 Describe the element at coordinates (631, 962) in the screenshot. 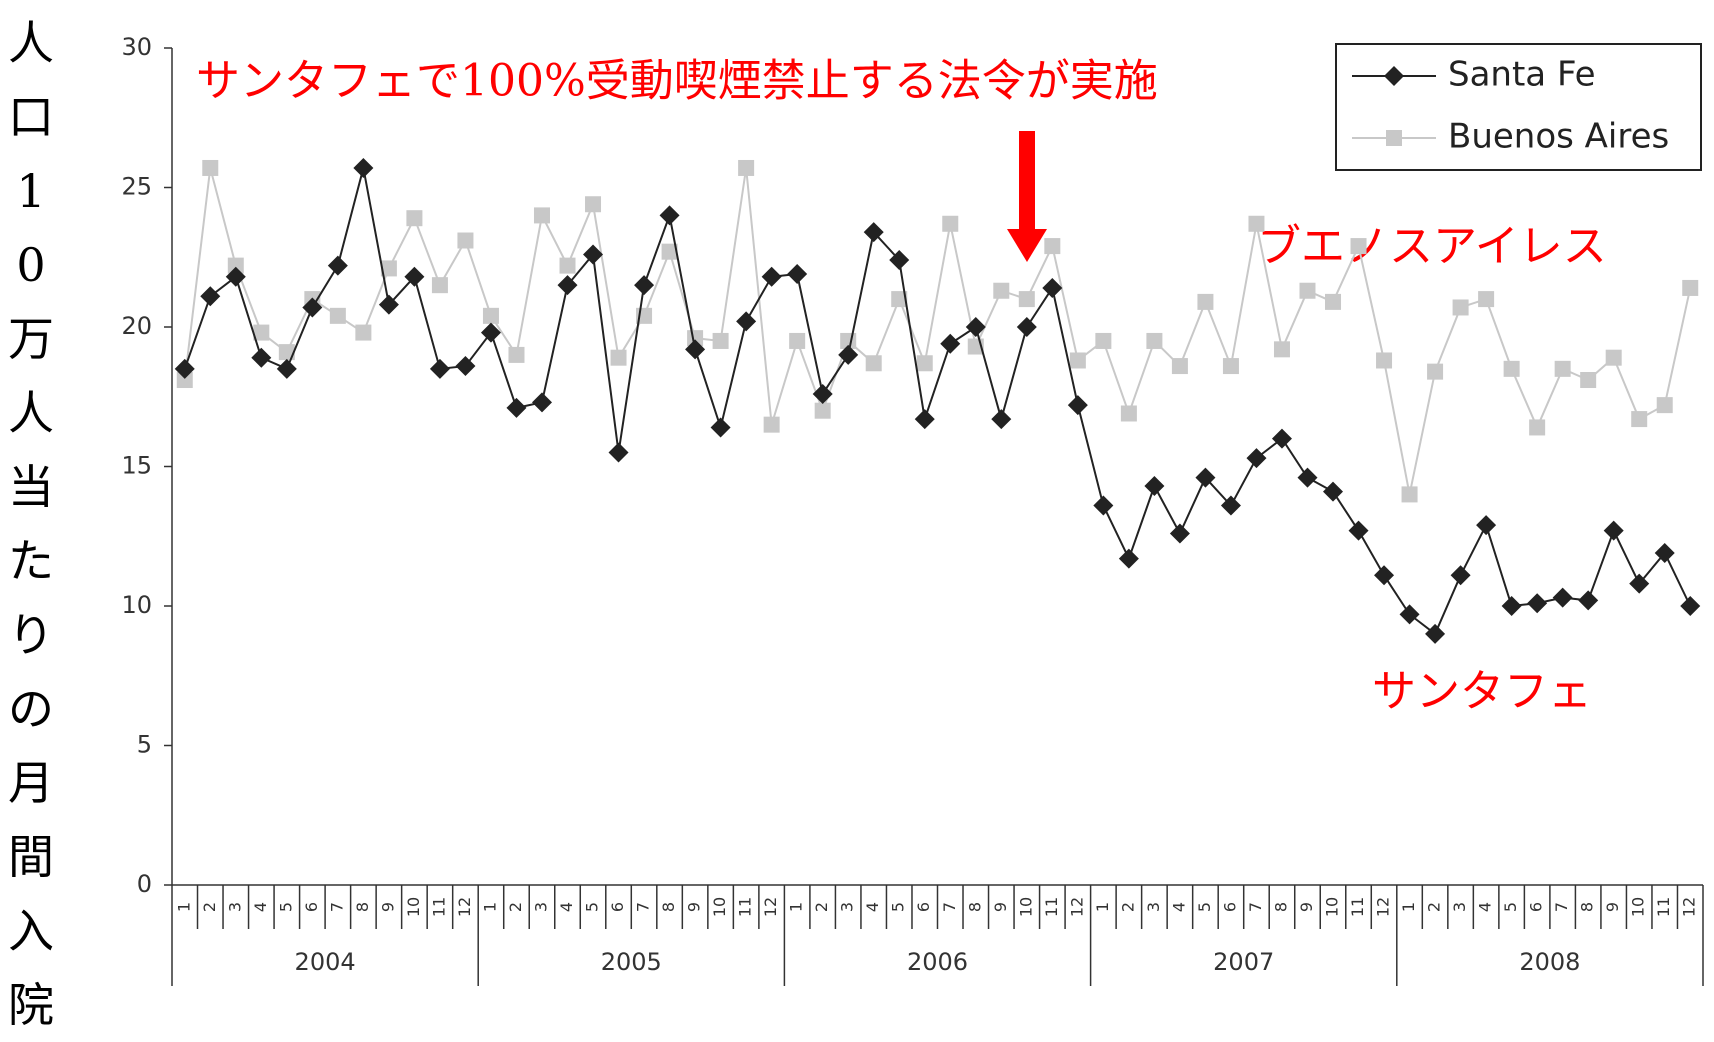

I see `year-label: 2005` at that location.